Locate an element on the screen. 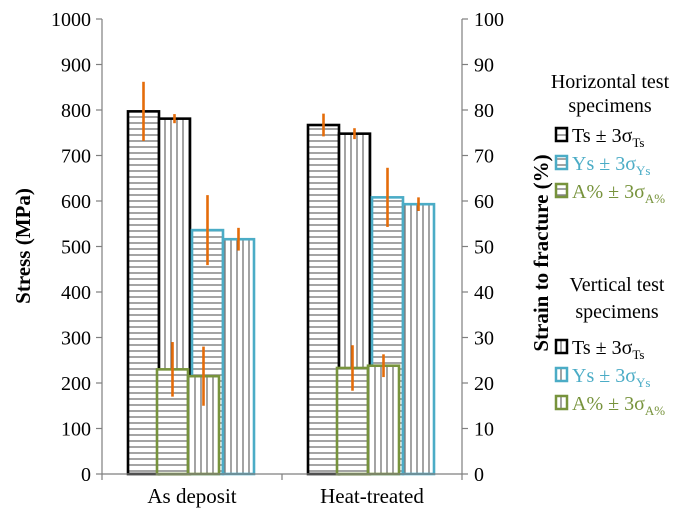 The image size is (688, 511). legend-vertical-ys-text: Ys ± 3σ is located at coordinates (604, 376).